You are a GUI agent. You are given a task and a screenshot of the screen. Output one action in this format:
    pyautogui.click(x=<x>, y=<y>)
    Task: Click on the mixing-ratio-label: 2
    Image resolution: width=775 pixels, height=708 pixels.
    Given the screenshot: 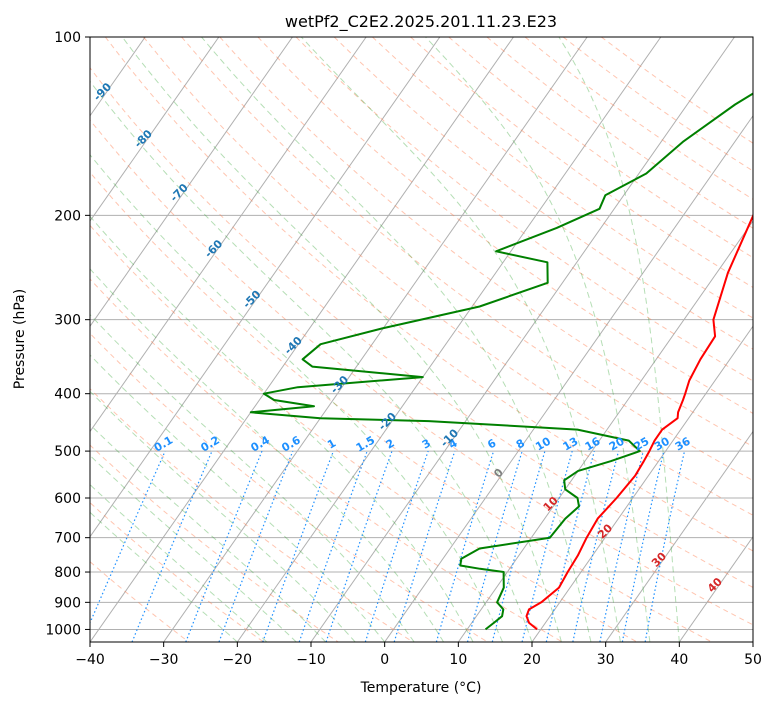 What is the action you would take?
    pyautogui.click(x=390, y=444)
    